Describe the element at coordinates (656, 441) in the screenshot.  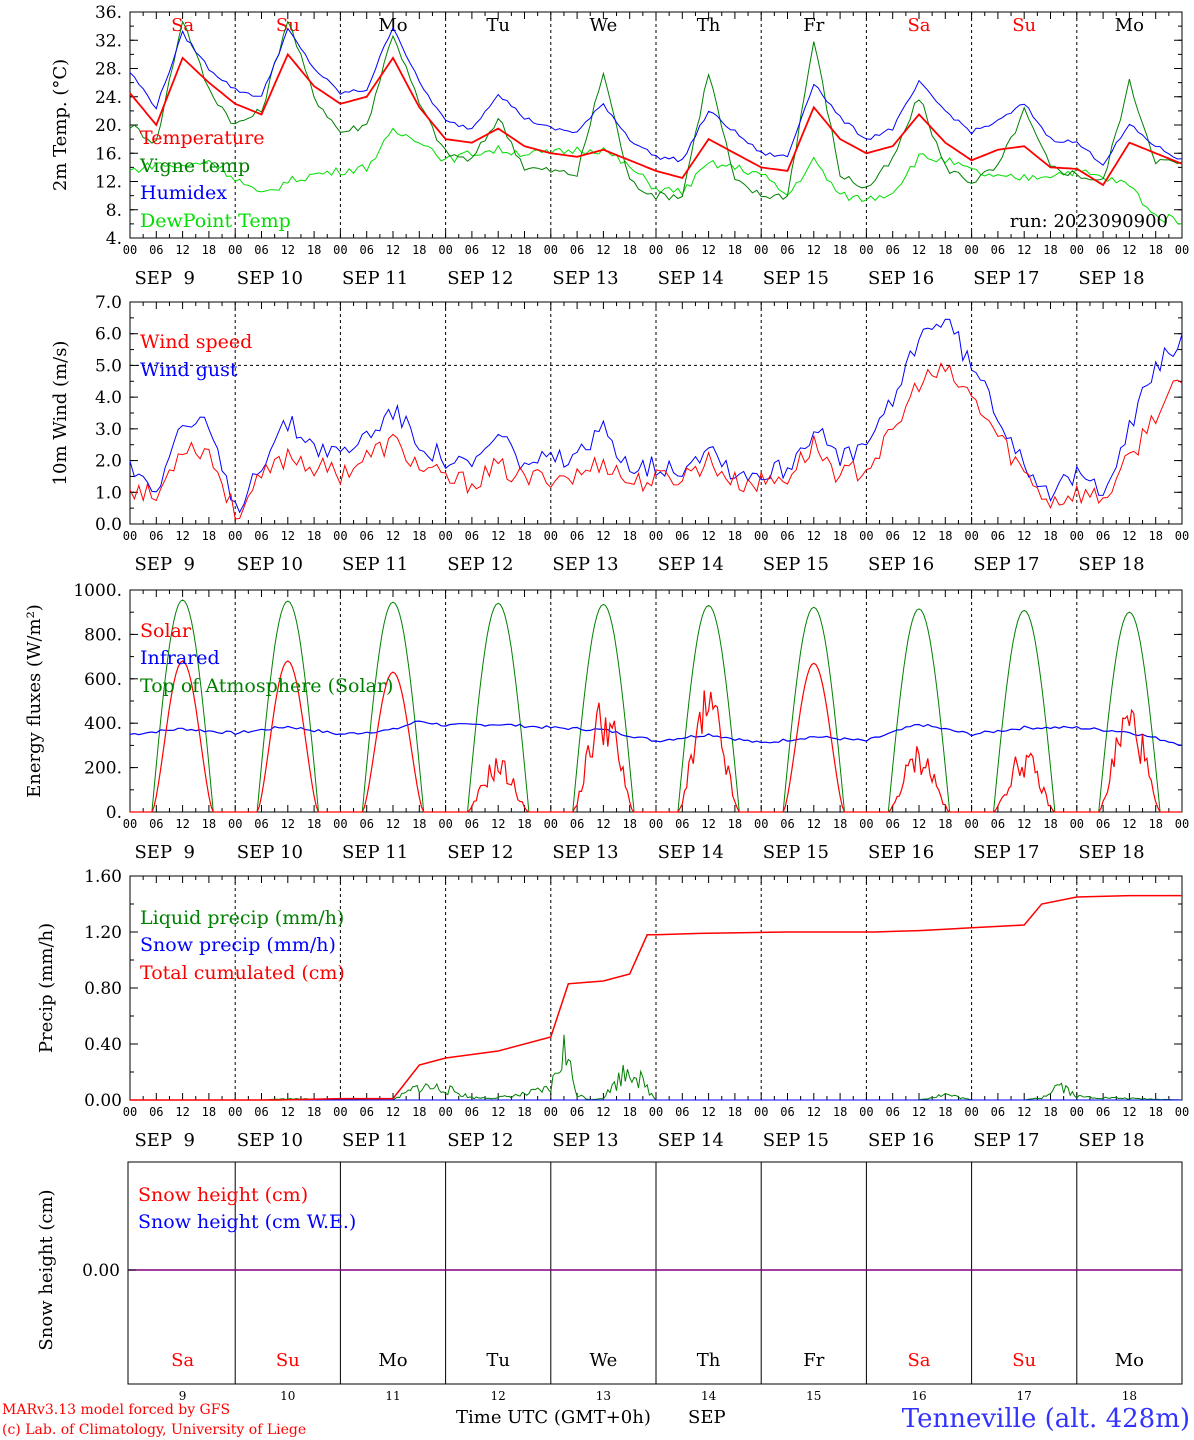
I see `series-line-wind-speed` at that location.